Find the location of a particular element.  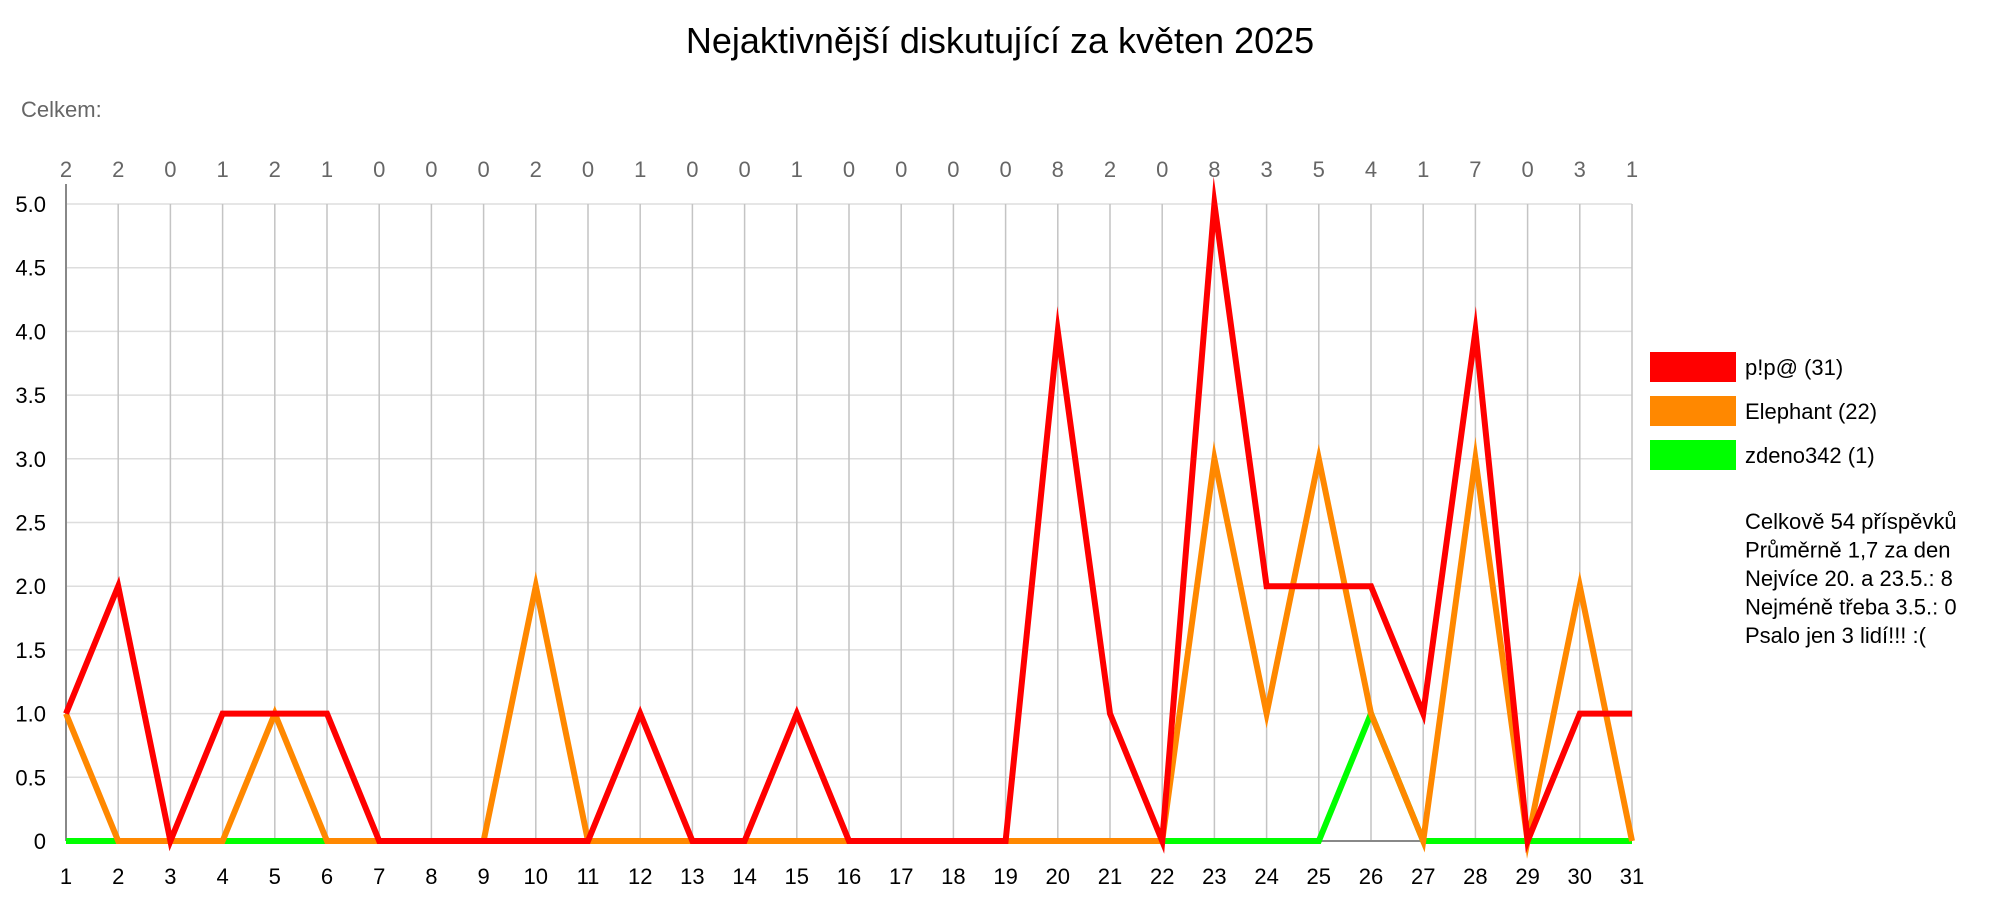

y-tick-label: 3.5 is located at coordinates (30, 395).